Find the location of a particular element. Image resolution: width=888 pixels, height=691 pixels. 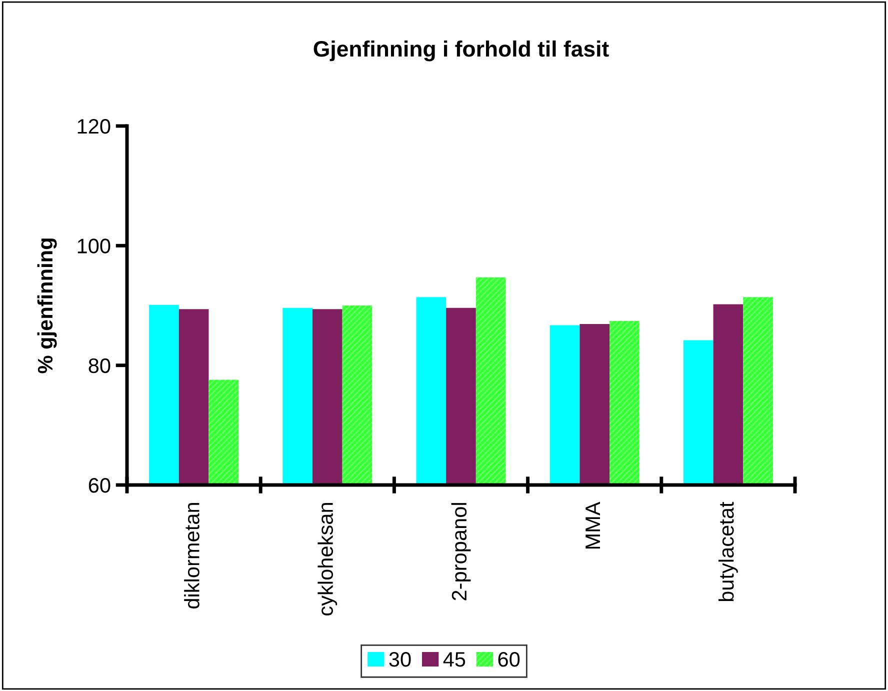

chart-title: Gjenfinning i forhold til fasit is located at coordinates (461, 51).